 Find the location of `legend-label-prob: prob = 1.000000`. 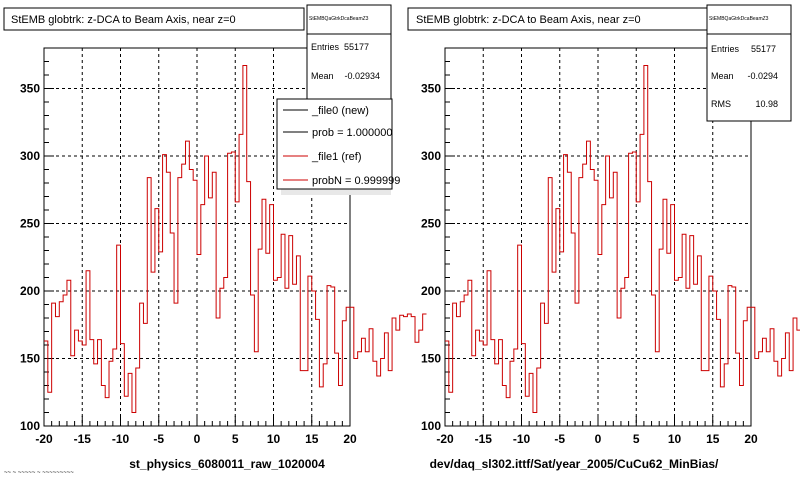

legend-label-prob: prob = 1.000000 is located at coordinates (352, 133).